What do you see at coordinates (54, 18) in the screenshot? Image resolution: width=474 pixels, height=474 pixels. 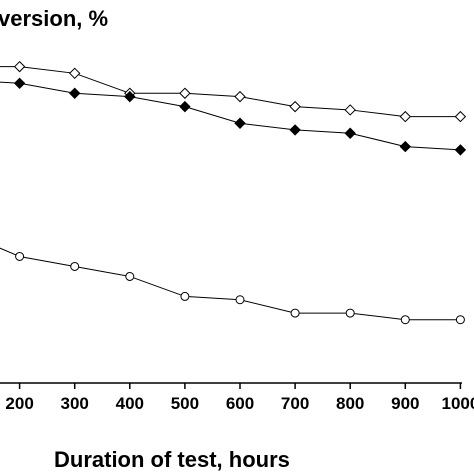 I see `y-axis-label: version, %` at bounding box center [54, 18].